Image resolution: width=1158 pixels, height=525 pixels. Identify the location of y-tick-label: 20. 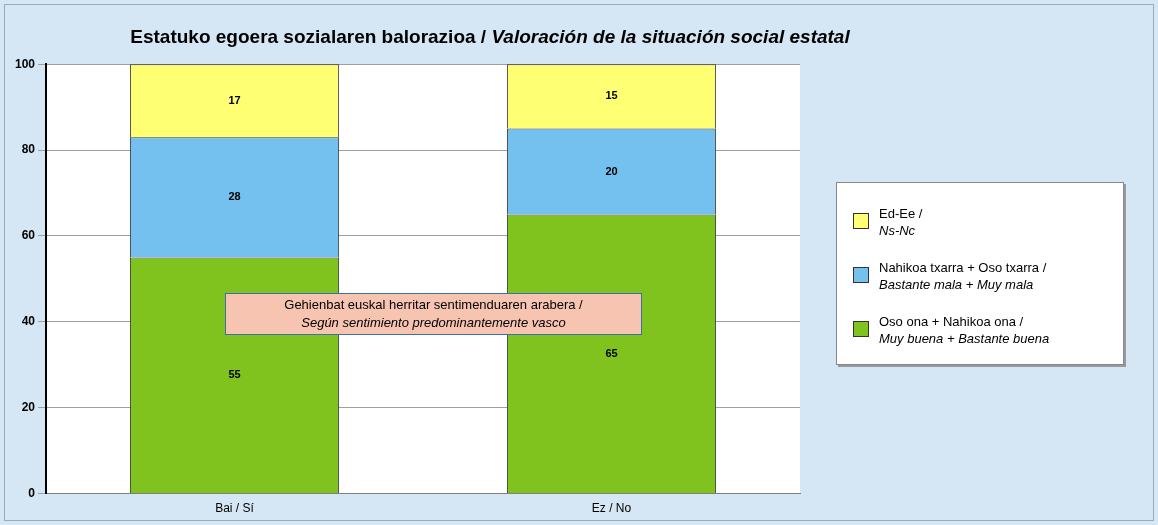
(28, 407).